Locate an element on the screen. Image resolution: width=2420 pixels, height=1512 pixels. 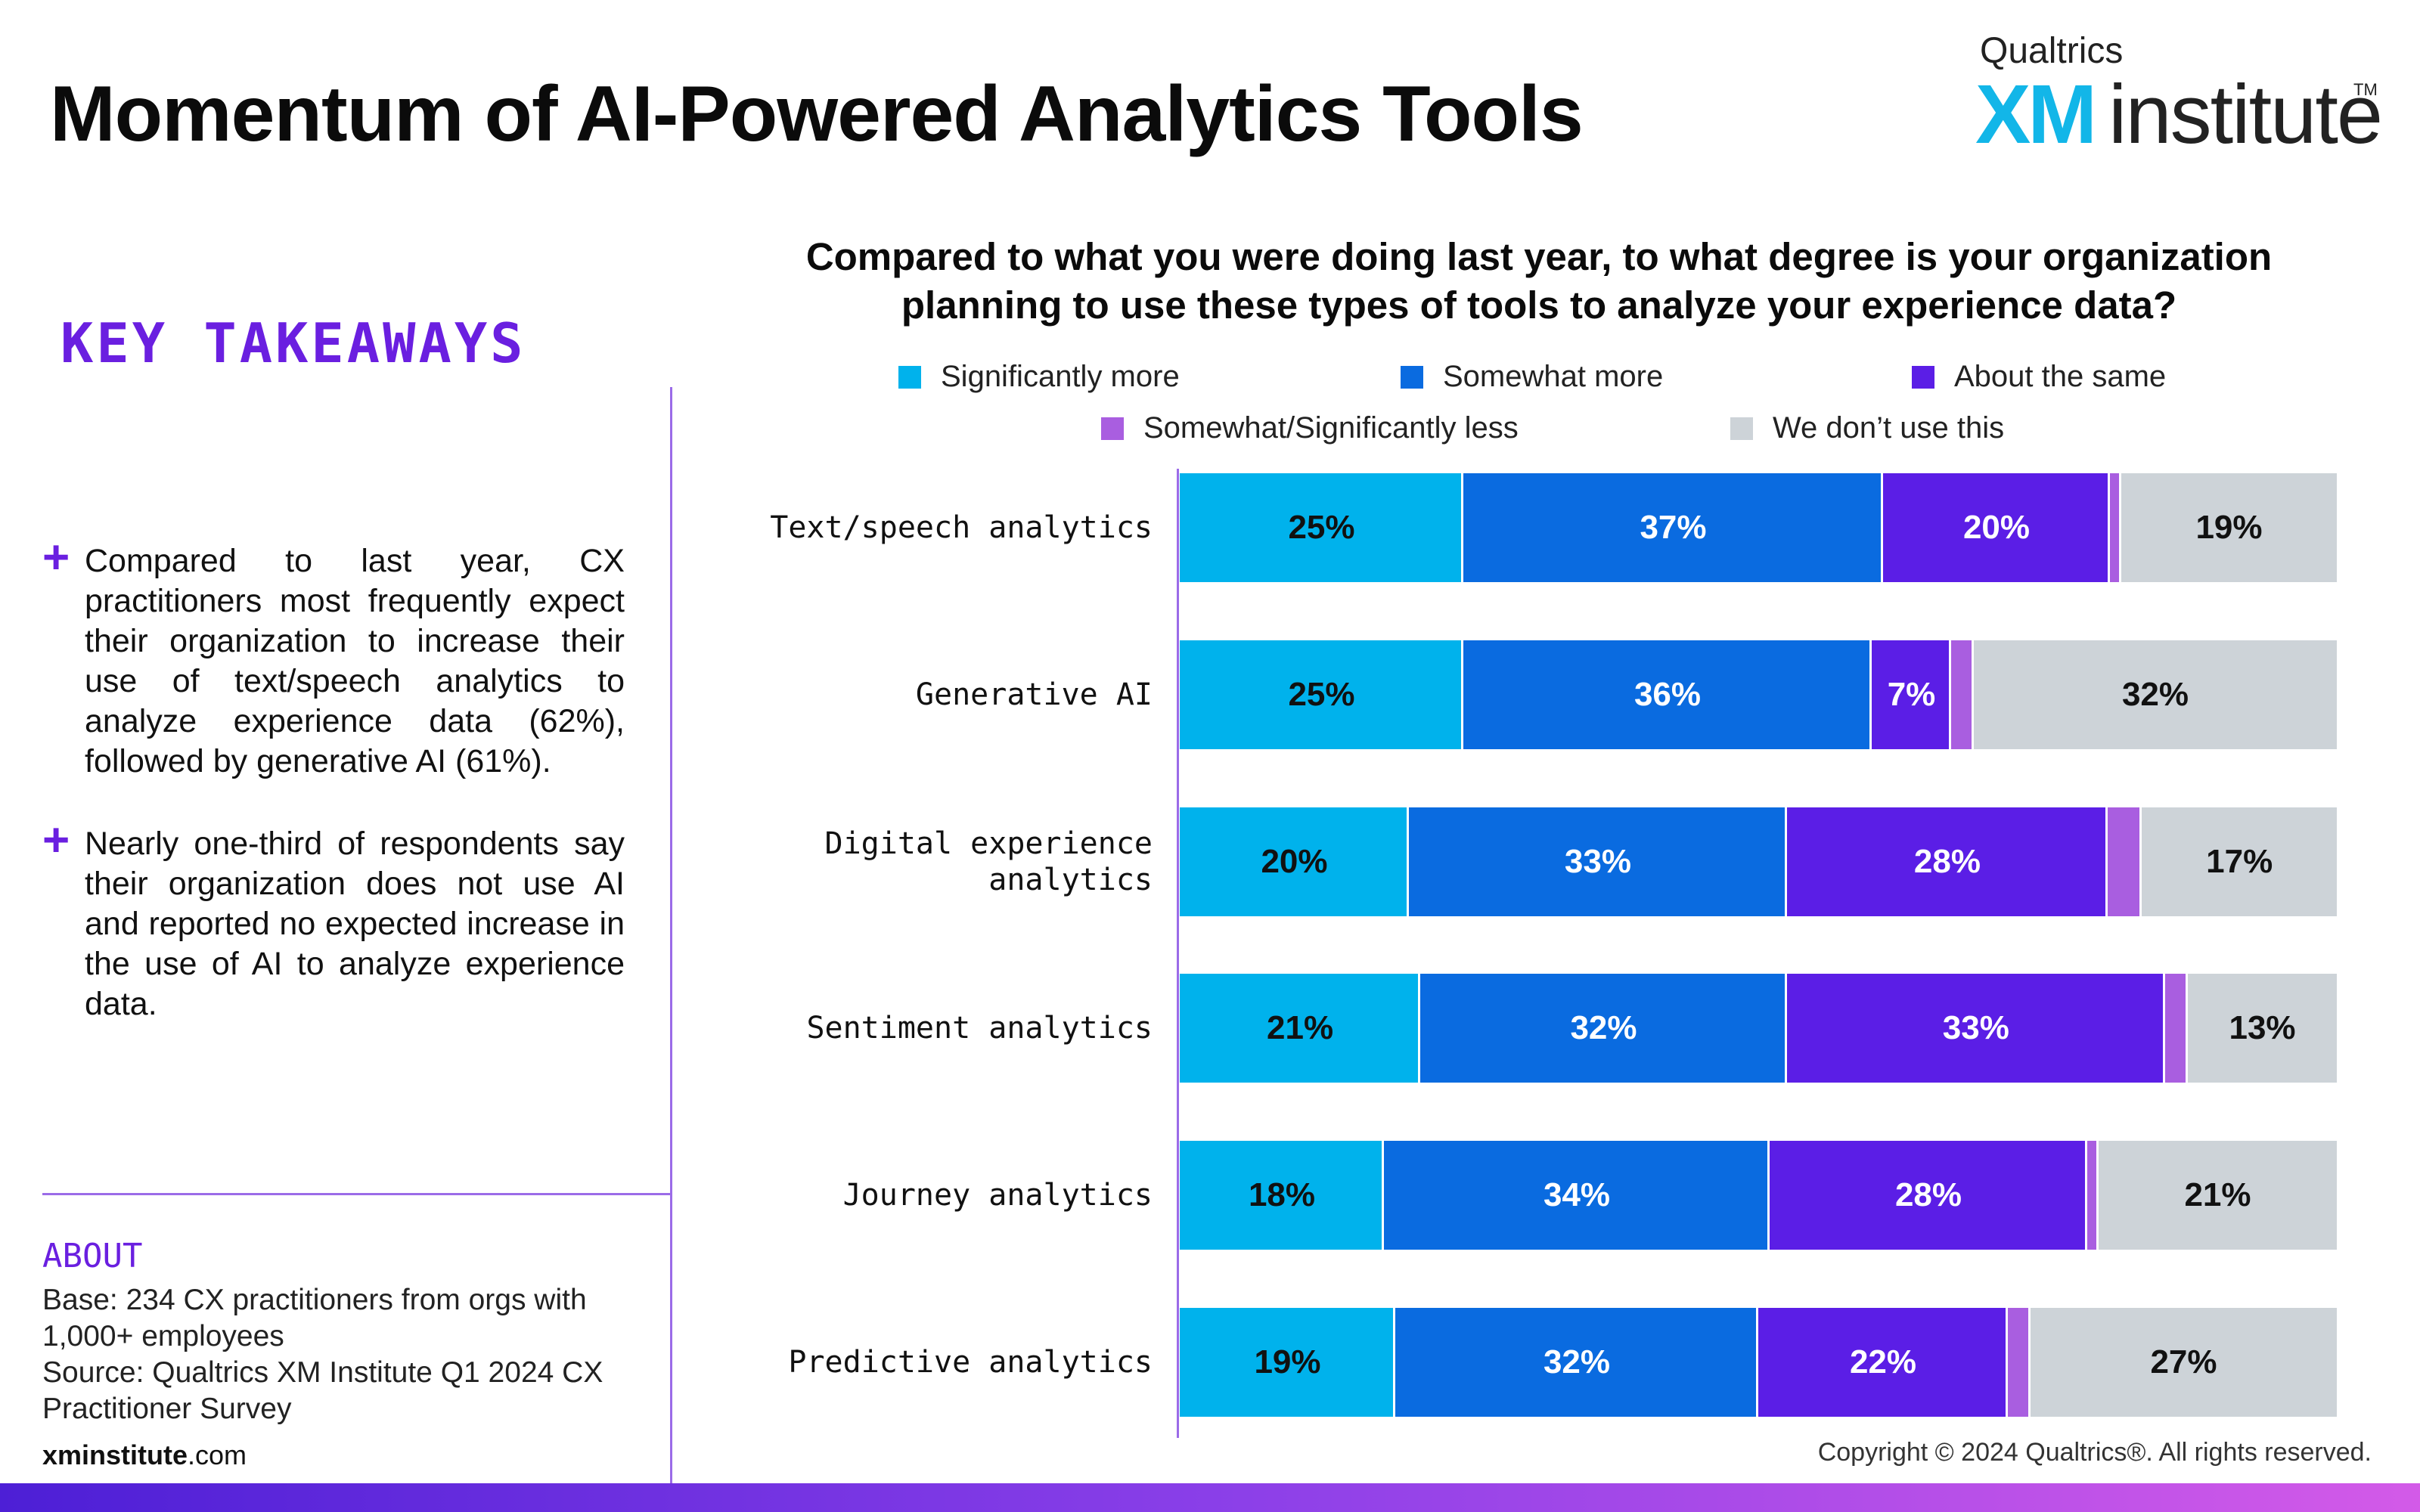
bar-segment: 7% is located at coordinates (1911, 695).